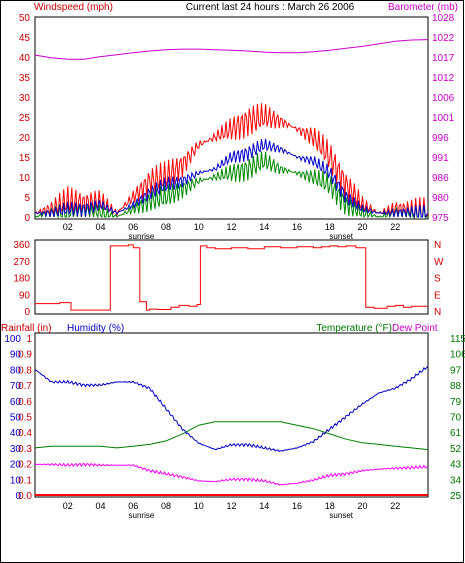 This screenshot has height=563, width=465. Describe the element at coordinates (21, 262) in the screenshot. I see `direction-tick-label: 270` at that location.